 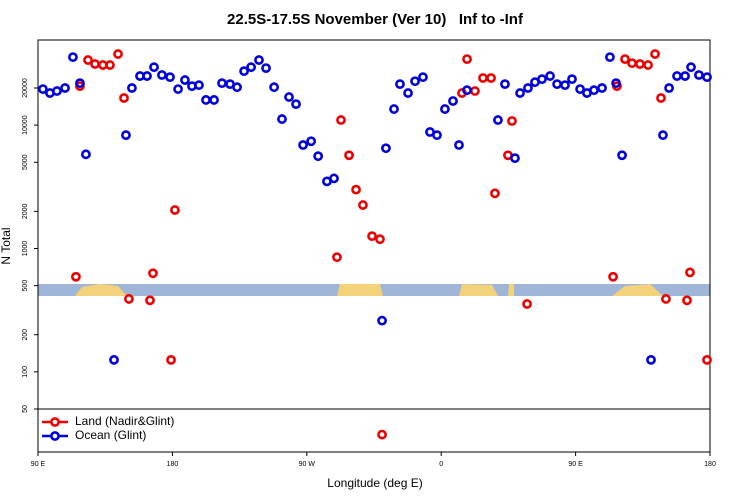 What do you see at coordinates (575, 464) in the screenshot?
I see `x-tick-label: 90 E` at bounding box center [575, 464].